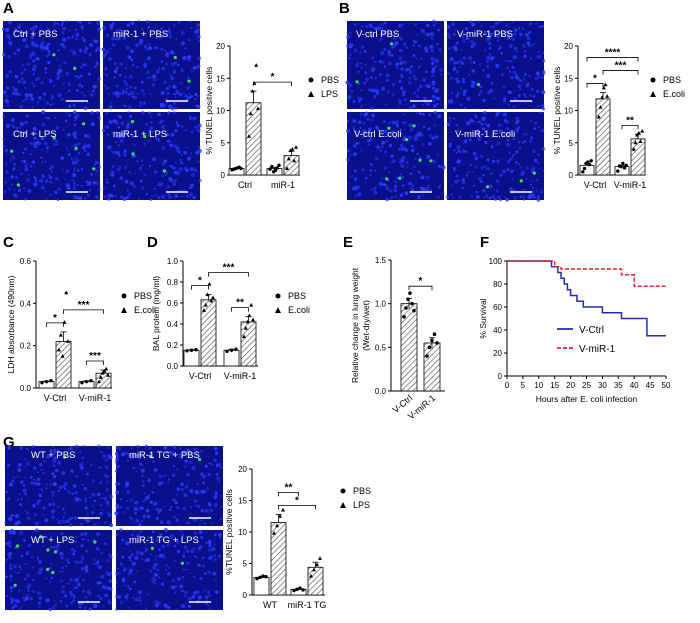 The height and width of the screenshot is (623, 700). Describe the element at coordinates (307, 605) in the screenshot. I see `x-category-label: miR-1 TG` at that location.